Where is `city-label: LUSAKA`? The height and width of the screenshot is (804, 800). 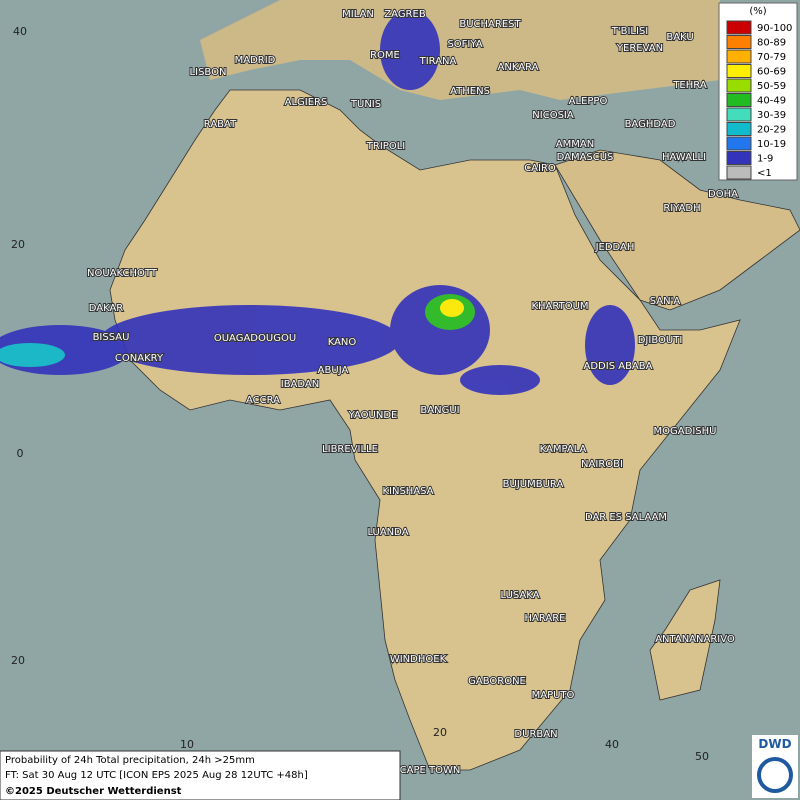 city-label: LUSAKA is located at coordinates (520, 595).